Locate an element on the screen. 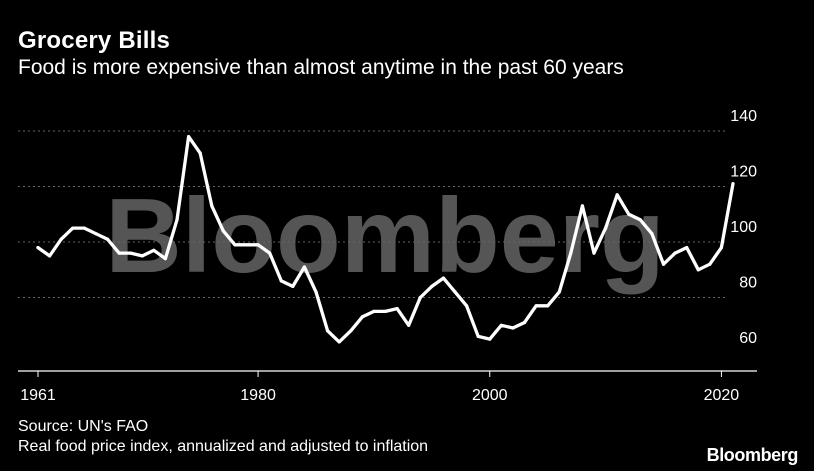  data-point-1991 is located at coordinates (385, 311).